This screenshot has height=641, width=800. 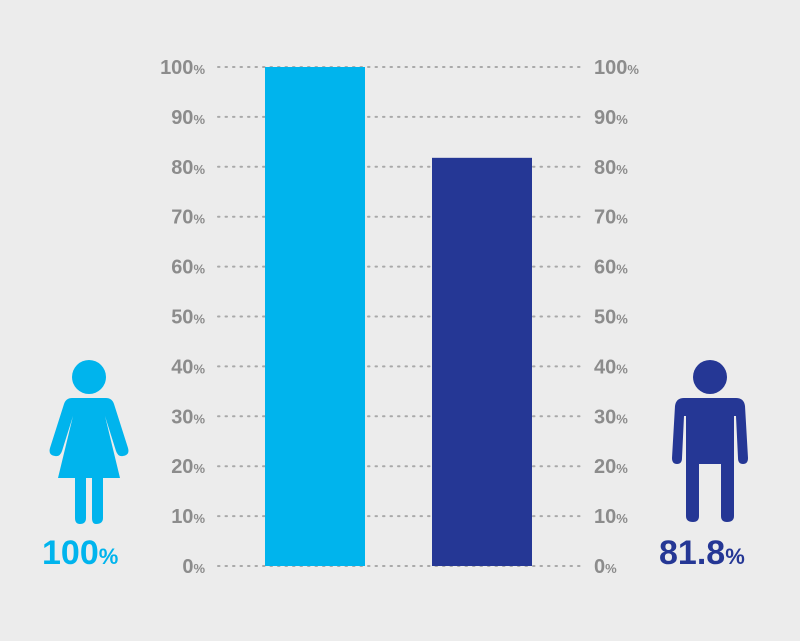 I want to click on y-tick-label-right: 50%, so click(x=611, y=318).